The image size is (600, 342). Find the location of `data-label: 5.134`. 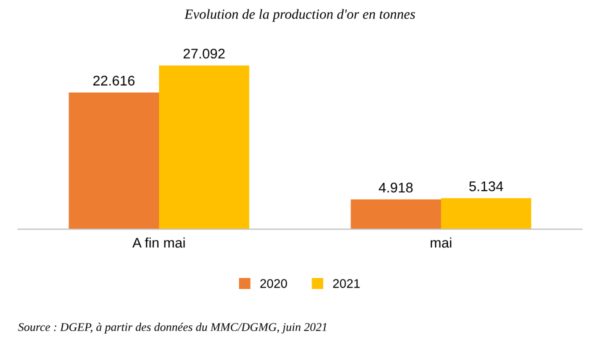

data-label: 5.134 is located at coordinates (486, 186).